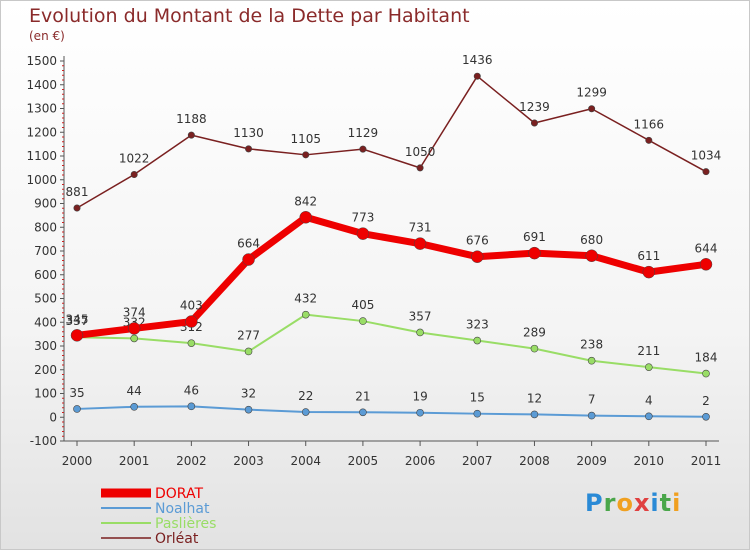 The height and width of the screenshot is (550, 750). Describe the element at coordinates (177, 539) in the screenshot. I see `legend-label-orleat: Orléat` at that location.